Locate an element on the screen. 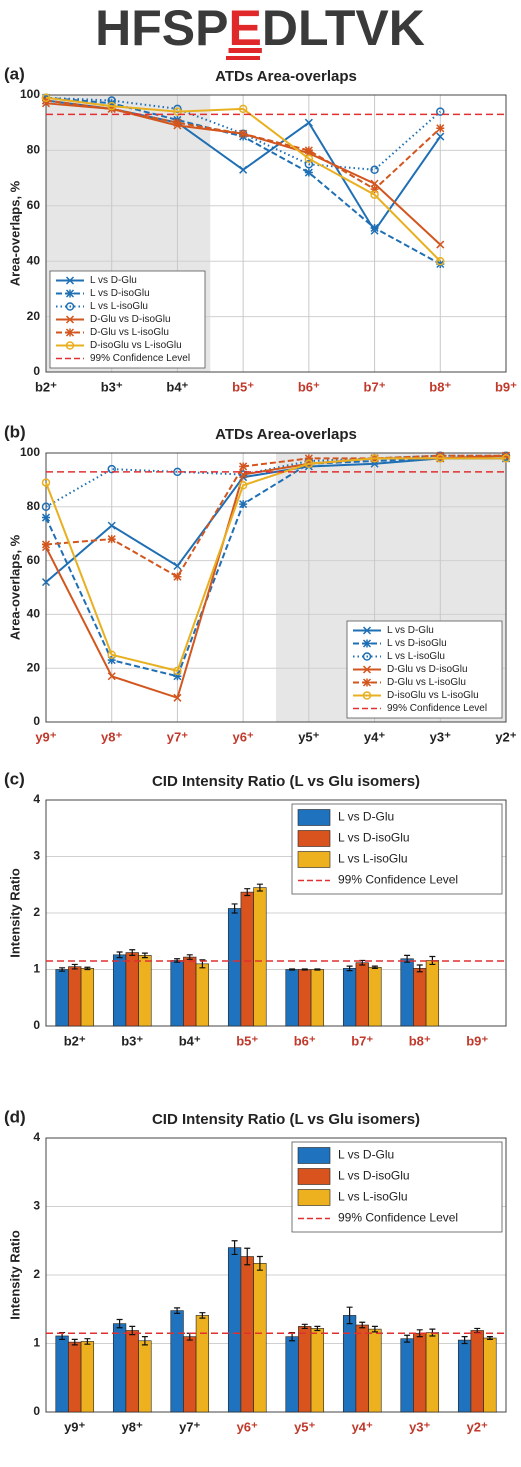 The width and height of the screenshot is (521, 1467). x-tick-label: b2⁺ is located at coordinates (46, 386).